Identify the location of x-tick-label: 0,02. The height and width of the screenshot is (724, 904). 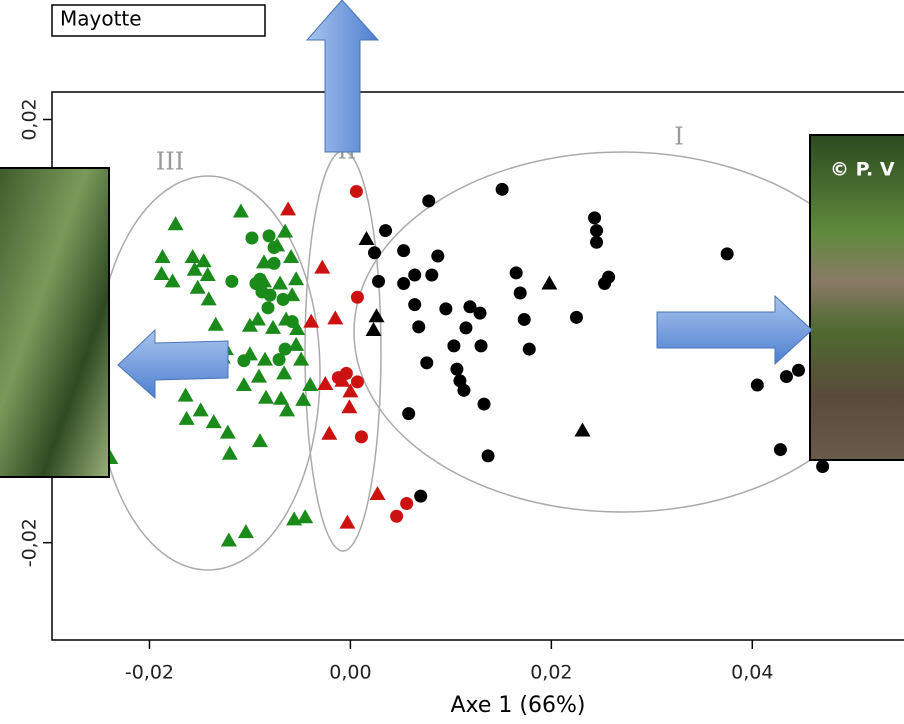
(551, 673).